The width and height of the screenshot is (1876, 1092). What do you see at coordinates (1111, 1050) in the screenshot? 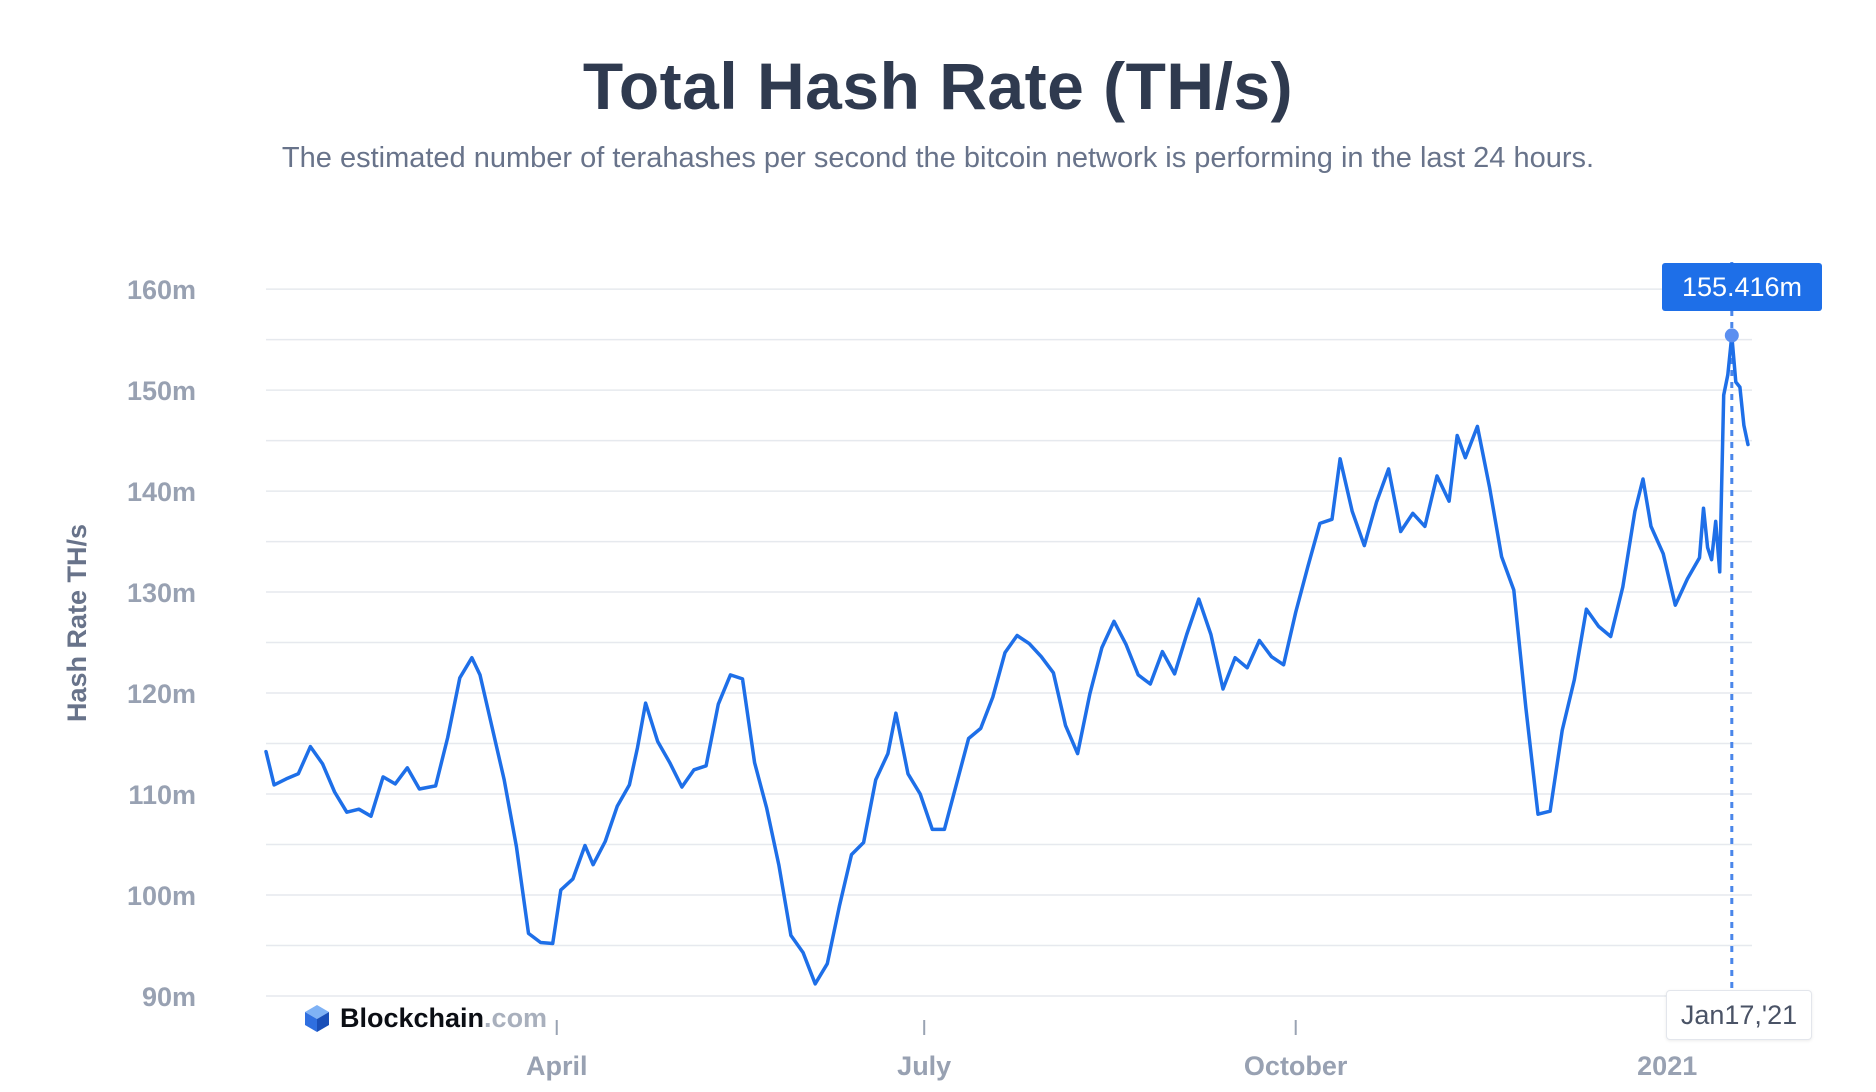
I see `x-axis-ticks: April July October 2021` at bounding box center [1111, 1050].